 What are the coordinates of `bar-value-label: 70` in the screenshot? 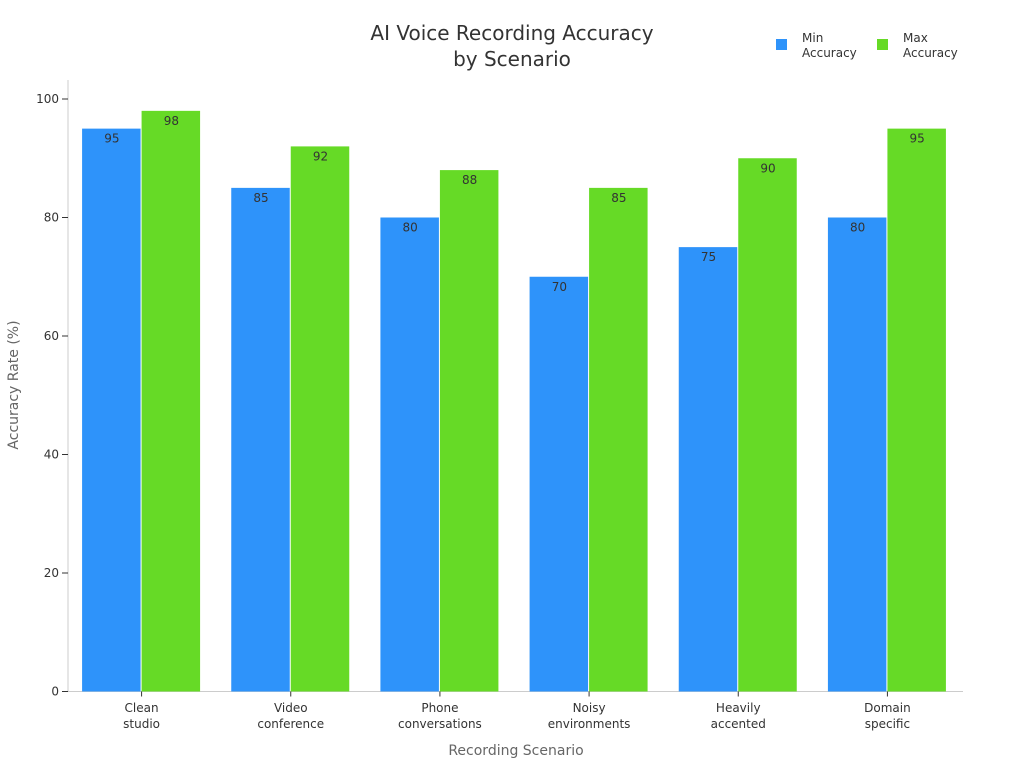 It's located at (559, 287).